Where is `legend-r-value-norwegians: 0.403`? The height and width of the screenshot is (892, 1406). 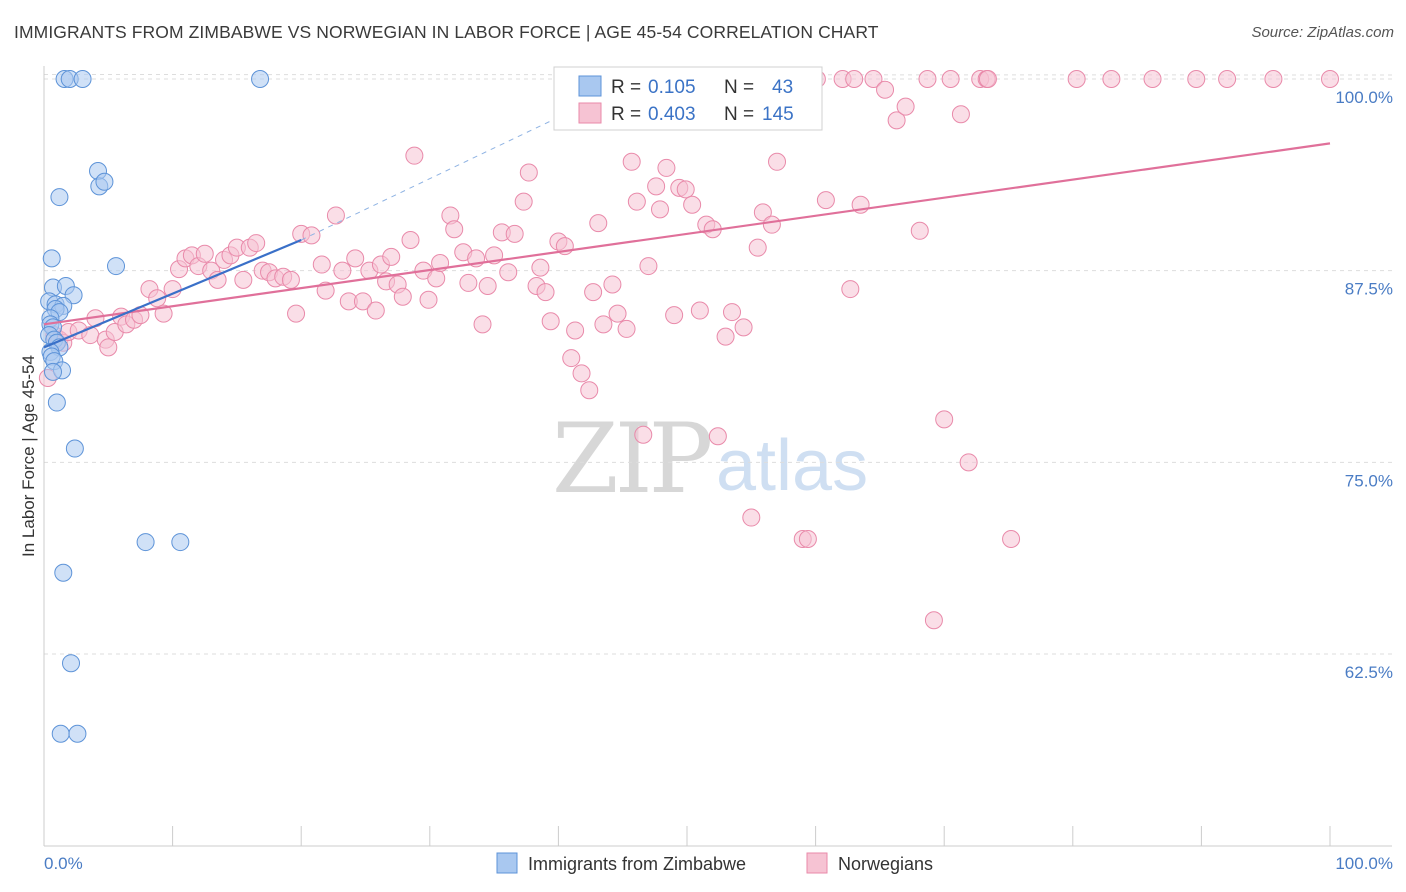
legend-r-value-norwegians: 0.403 is located at coordinates (672, 114).